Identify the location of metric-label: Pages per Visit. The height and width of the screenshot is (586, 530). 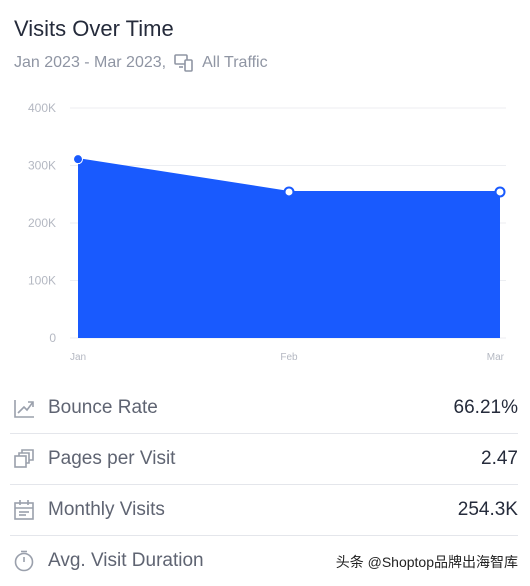
(112, 458).